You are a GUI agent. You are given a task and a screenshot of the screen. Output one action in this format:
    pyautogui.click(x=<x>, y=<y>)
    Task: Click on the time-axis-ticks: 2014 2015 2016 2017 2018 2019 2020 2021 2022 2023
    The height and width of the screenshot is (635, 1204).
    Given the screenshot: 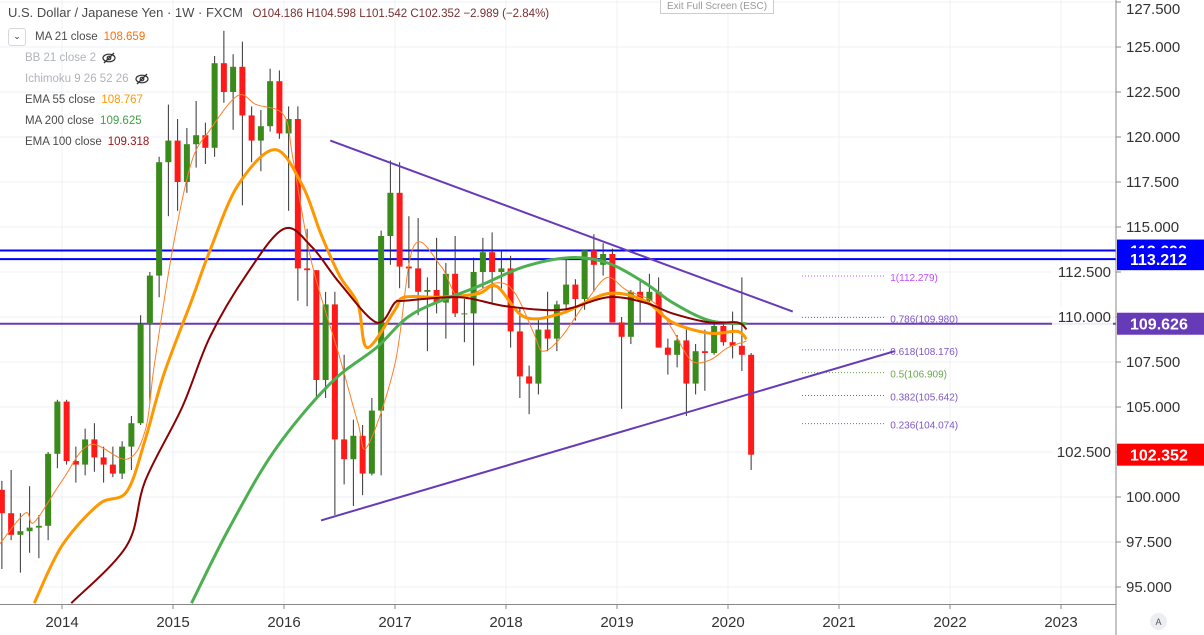 What is the action you would take?
    pyautogui.click(x=561, y=617)
    